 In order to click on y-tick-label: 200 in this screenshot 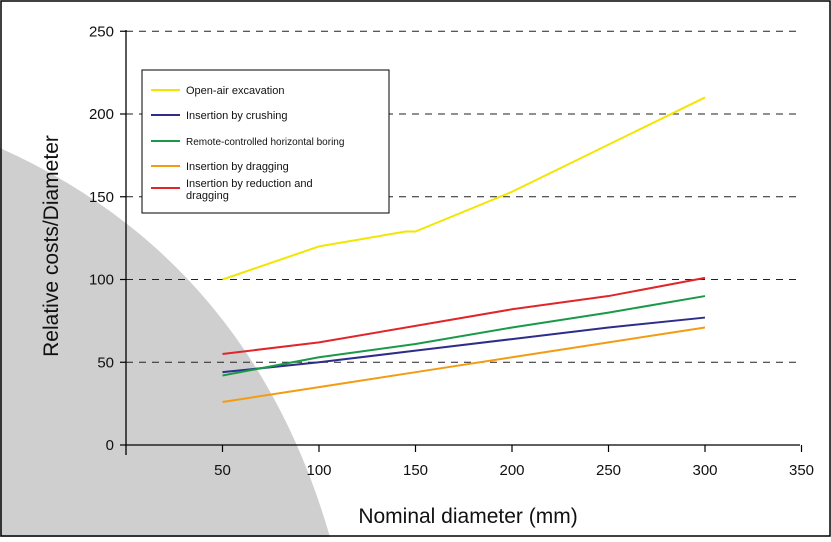, I will do `click(101, 114)`.